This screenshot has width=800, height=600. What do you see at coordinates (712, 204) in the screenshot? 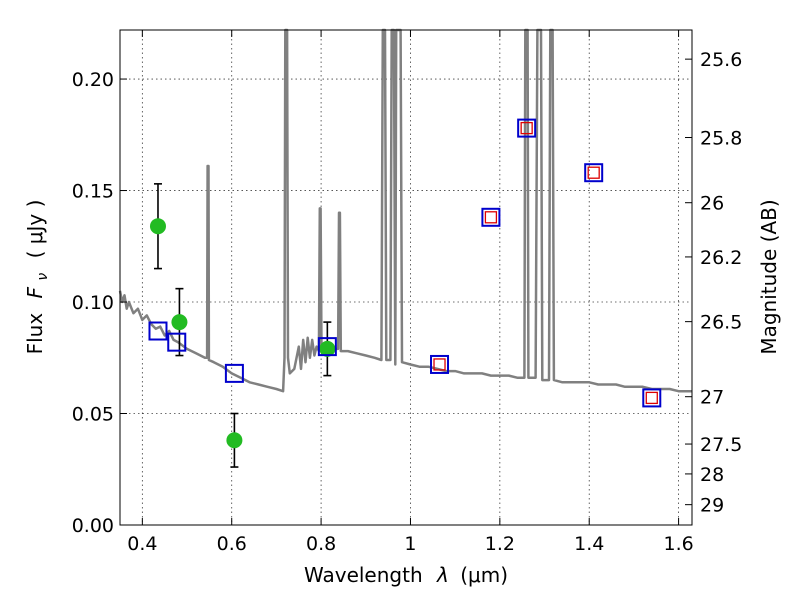
I see `right-tick-label: 26` at bounding box center [712, 204].